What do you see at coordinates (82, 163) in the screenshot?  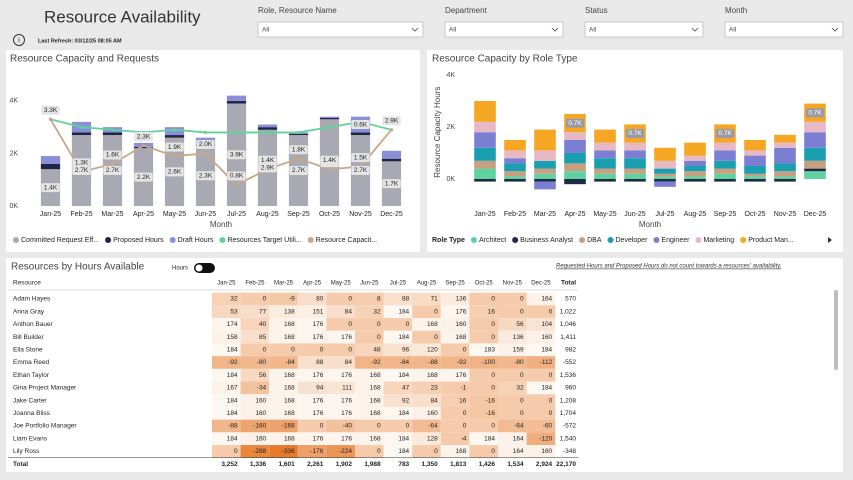 I see `data-label: 1.3K` at bounding box center [82, 163].